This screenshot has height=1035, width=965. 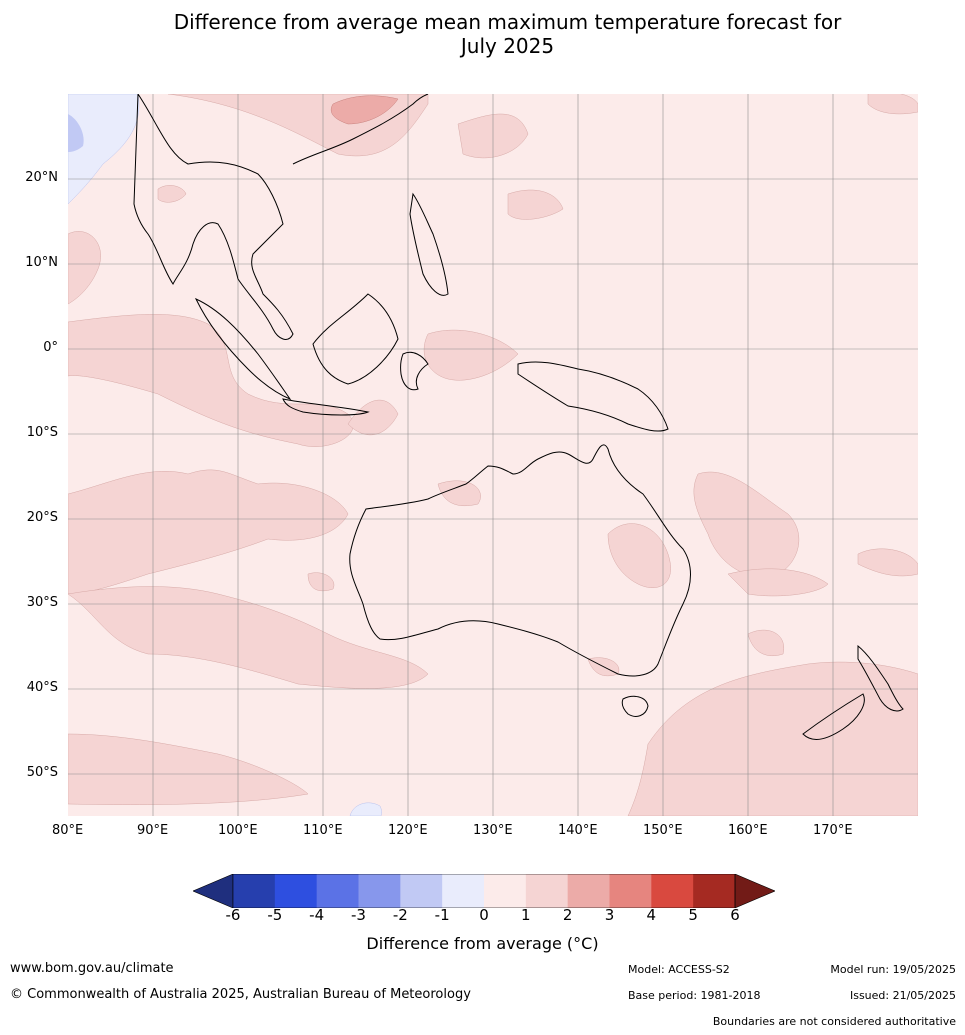 I want to click on model-run-date: Model run: 19/05/2025, so click(x=893, y=969).